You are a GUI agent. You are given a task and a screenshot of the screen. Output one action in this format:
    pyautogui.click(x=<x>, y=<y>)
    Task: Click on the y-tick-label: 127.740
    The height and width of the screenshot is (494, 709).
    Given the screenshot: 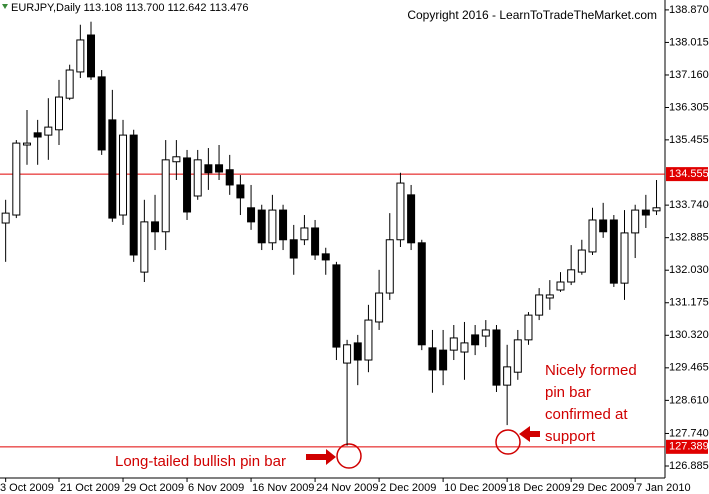 What is the action you would take?
    pyautogui.click(x=689, y=433)
    